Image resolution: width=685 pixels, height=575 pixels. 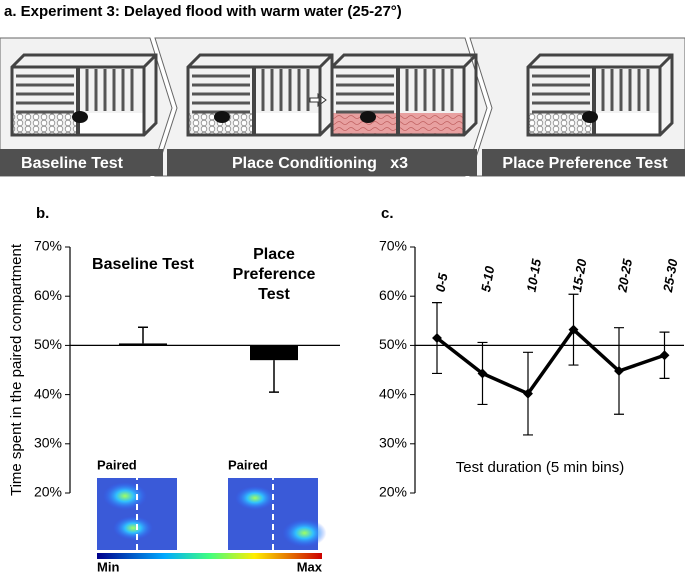 I want to click on panel-label: b., so click(x=42, y=213).